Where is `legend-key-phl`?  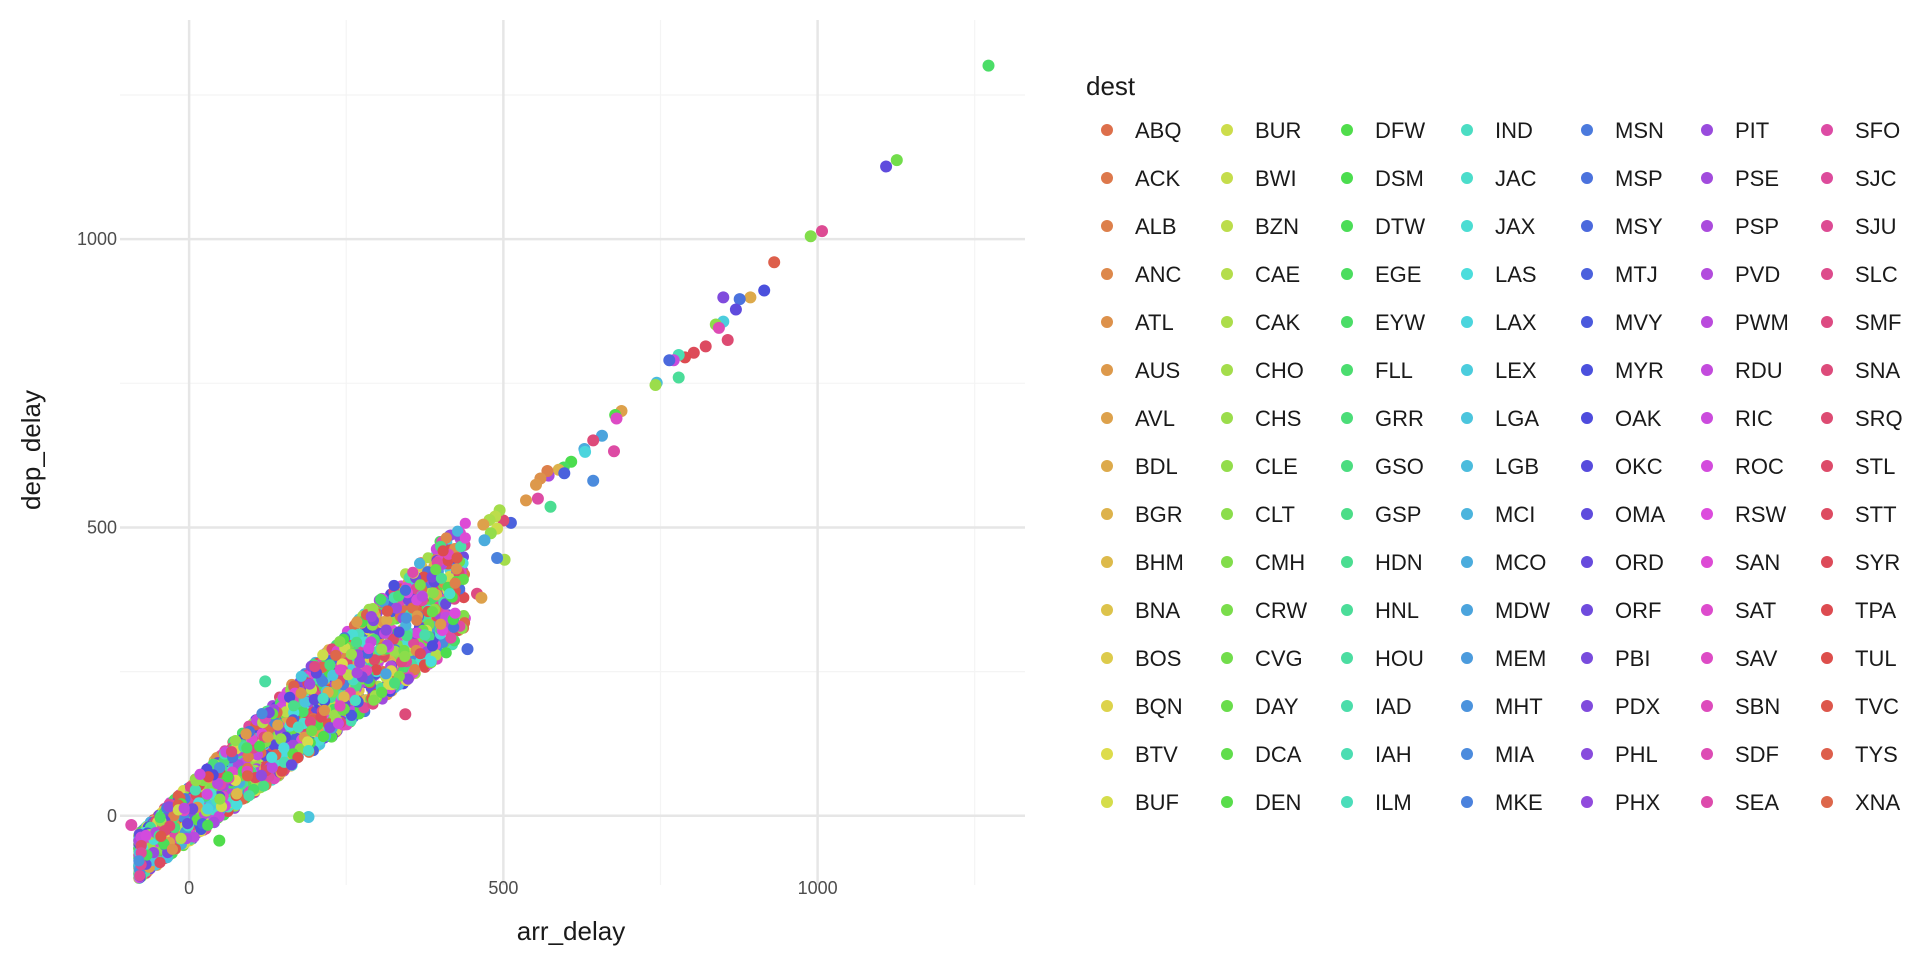
legend-key-phl is located at coordinates (1587, 754).